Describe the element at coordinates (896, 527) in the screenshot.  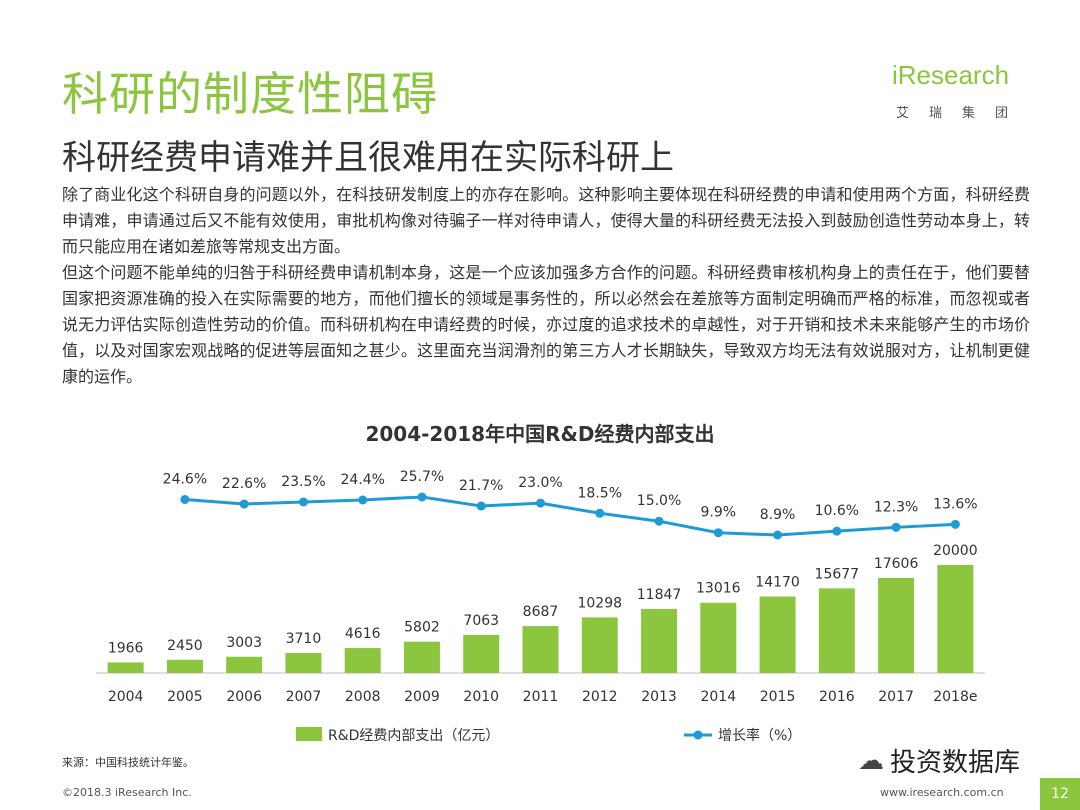
I see `growth-point-2017` at that location.